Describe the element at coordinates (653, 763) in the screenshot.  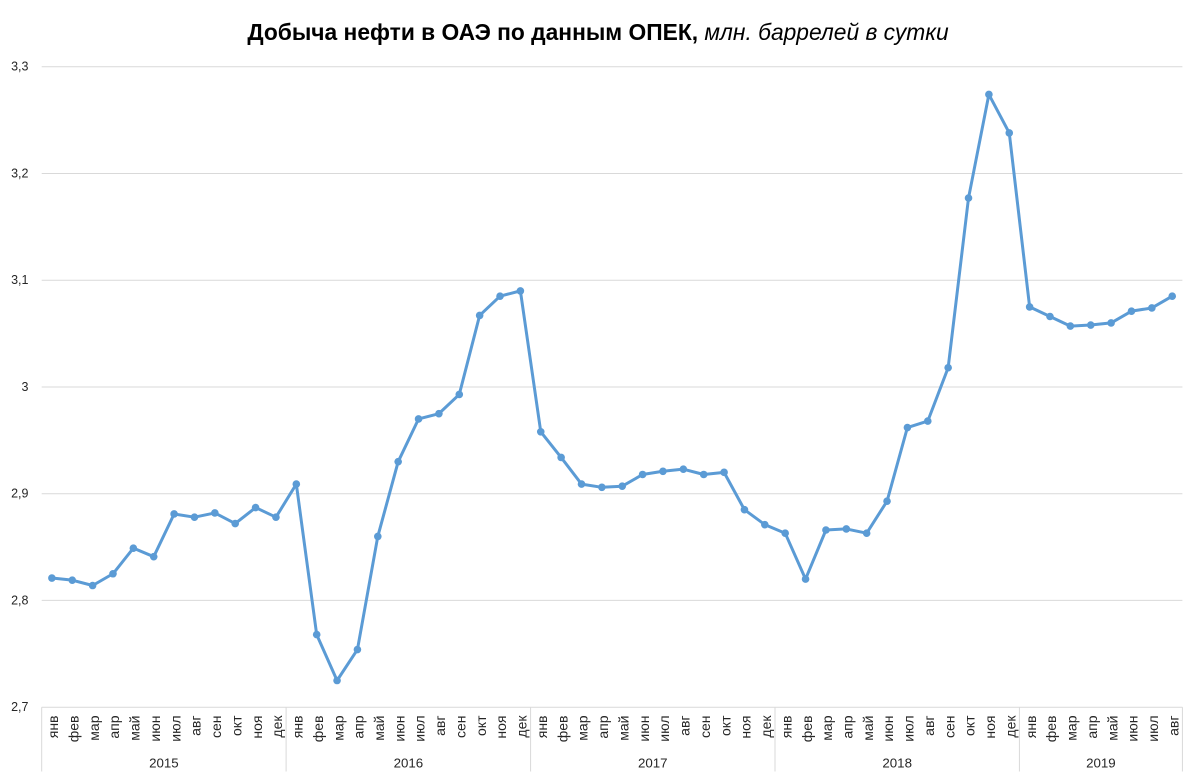
I see `svg-text: 2017` at that location.